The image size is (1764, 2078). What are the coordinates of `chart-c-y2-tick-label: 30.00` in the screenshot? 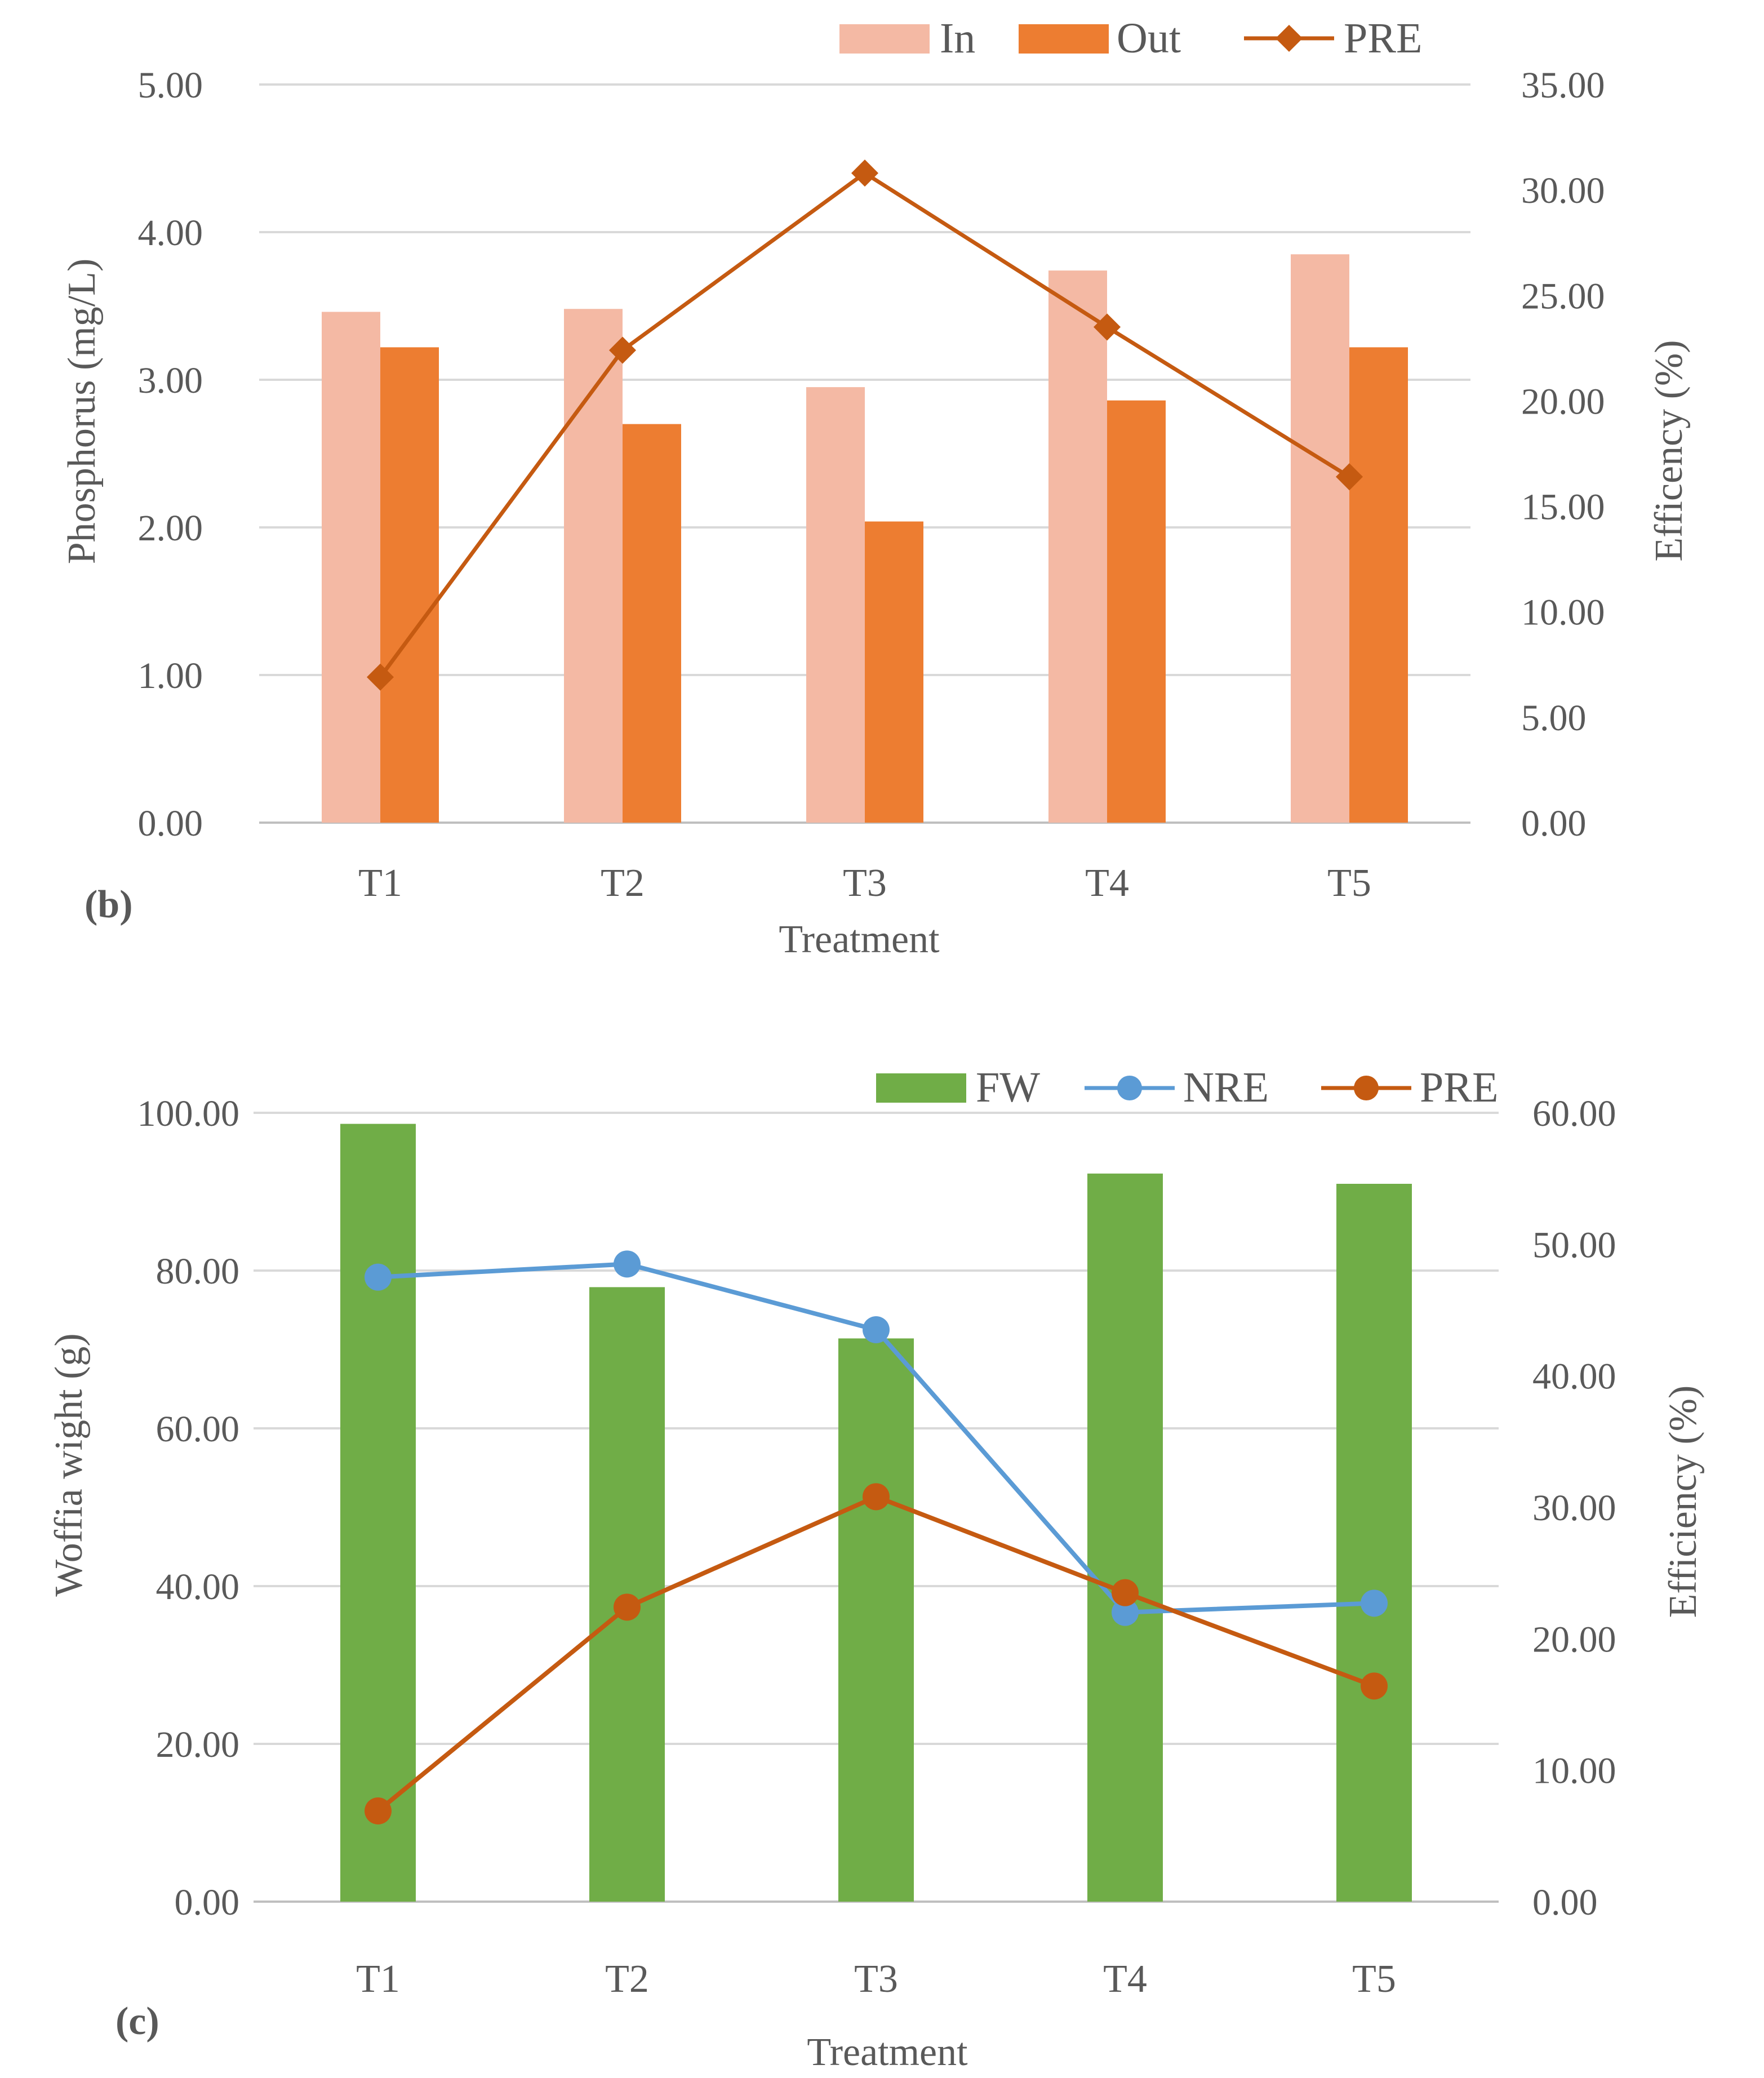 It's located at (1574, 1508).